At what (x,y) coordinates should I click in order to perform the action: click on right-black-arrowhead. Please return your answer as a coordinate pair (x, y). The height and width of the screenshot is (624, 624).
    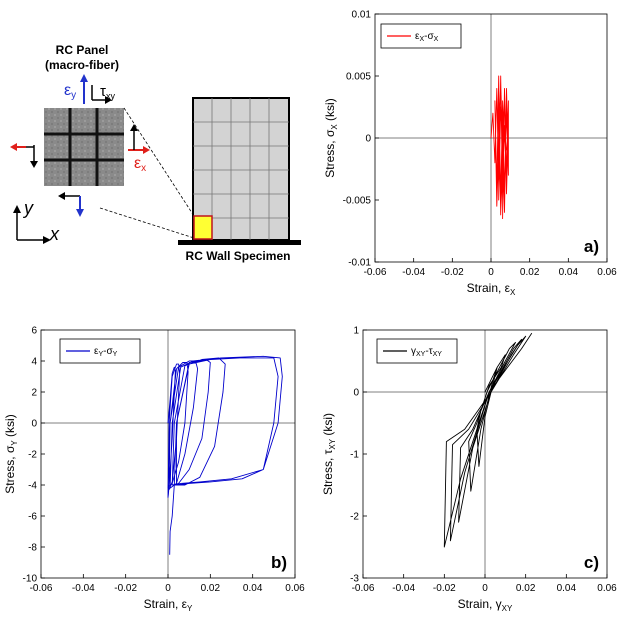
    Looking at the image, I should click on (134, 127).